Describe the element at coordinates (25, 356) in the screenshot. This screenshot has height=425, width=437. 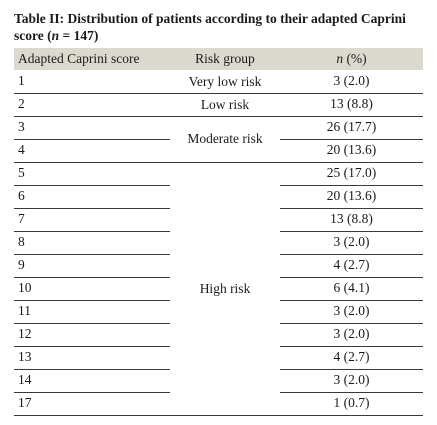
I see `score-cell: 13` at that location.